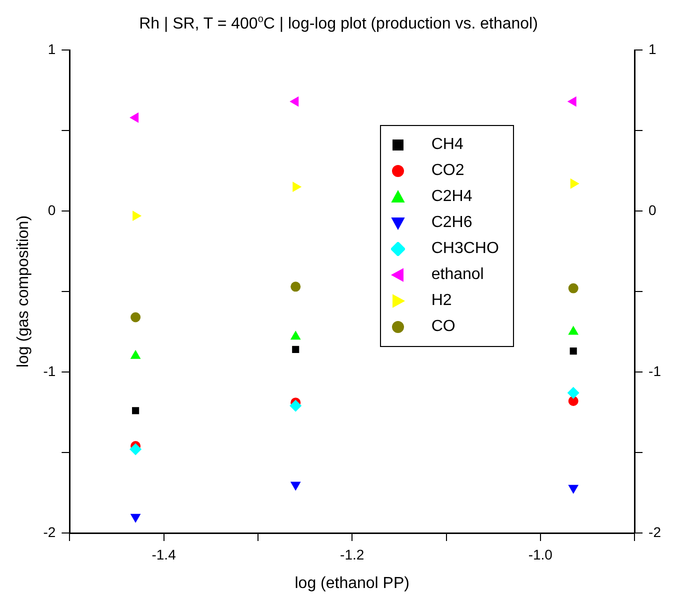  What do you see at coordinates (441, 301) in the screenshot?
I see `legend-label: H2` at bounding box center [441, 301].